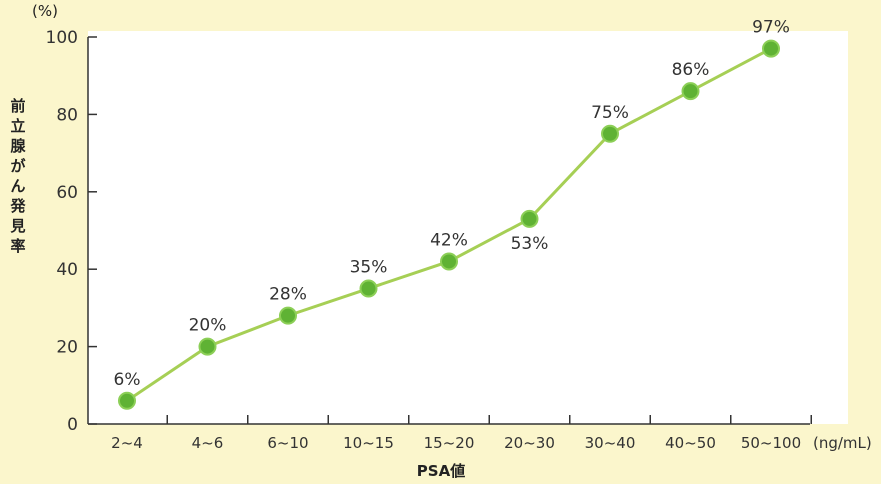 The image size is (881, 484). I want to click on y-tick-label: 100, so click(62, 38).